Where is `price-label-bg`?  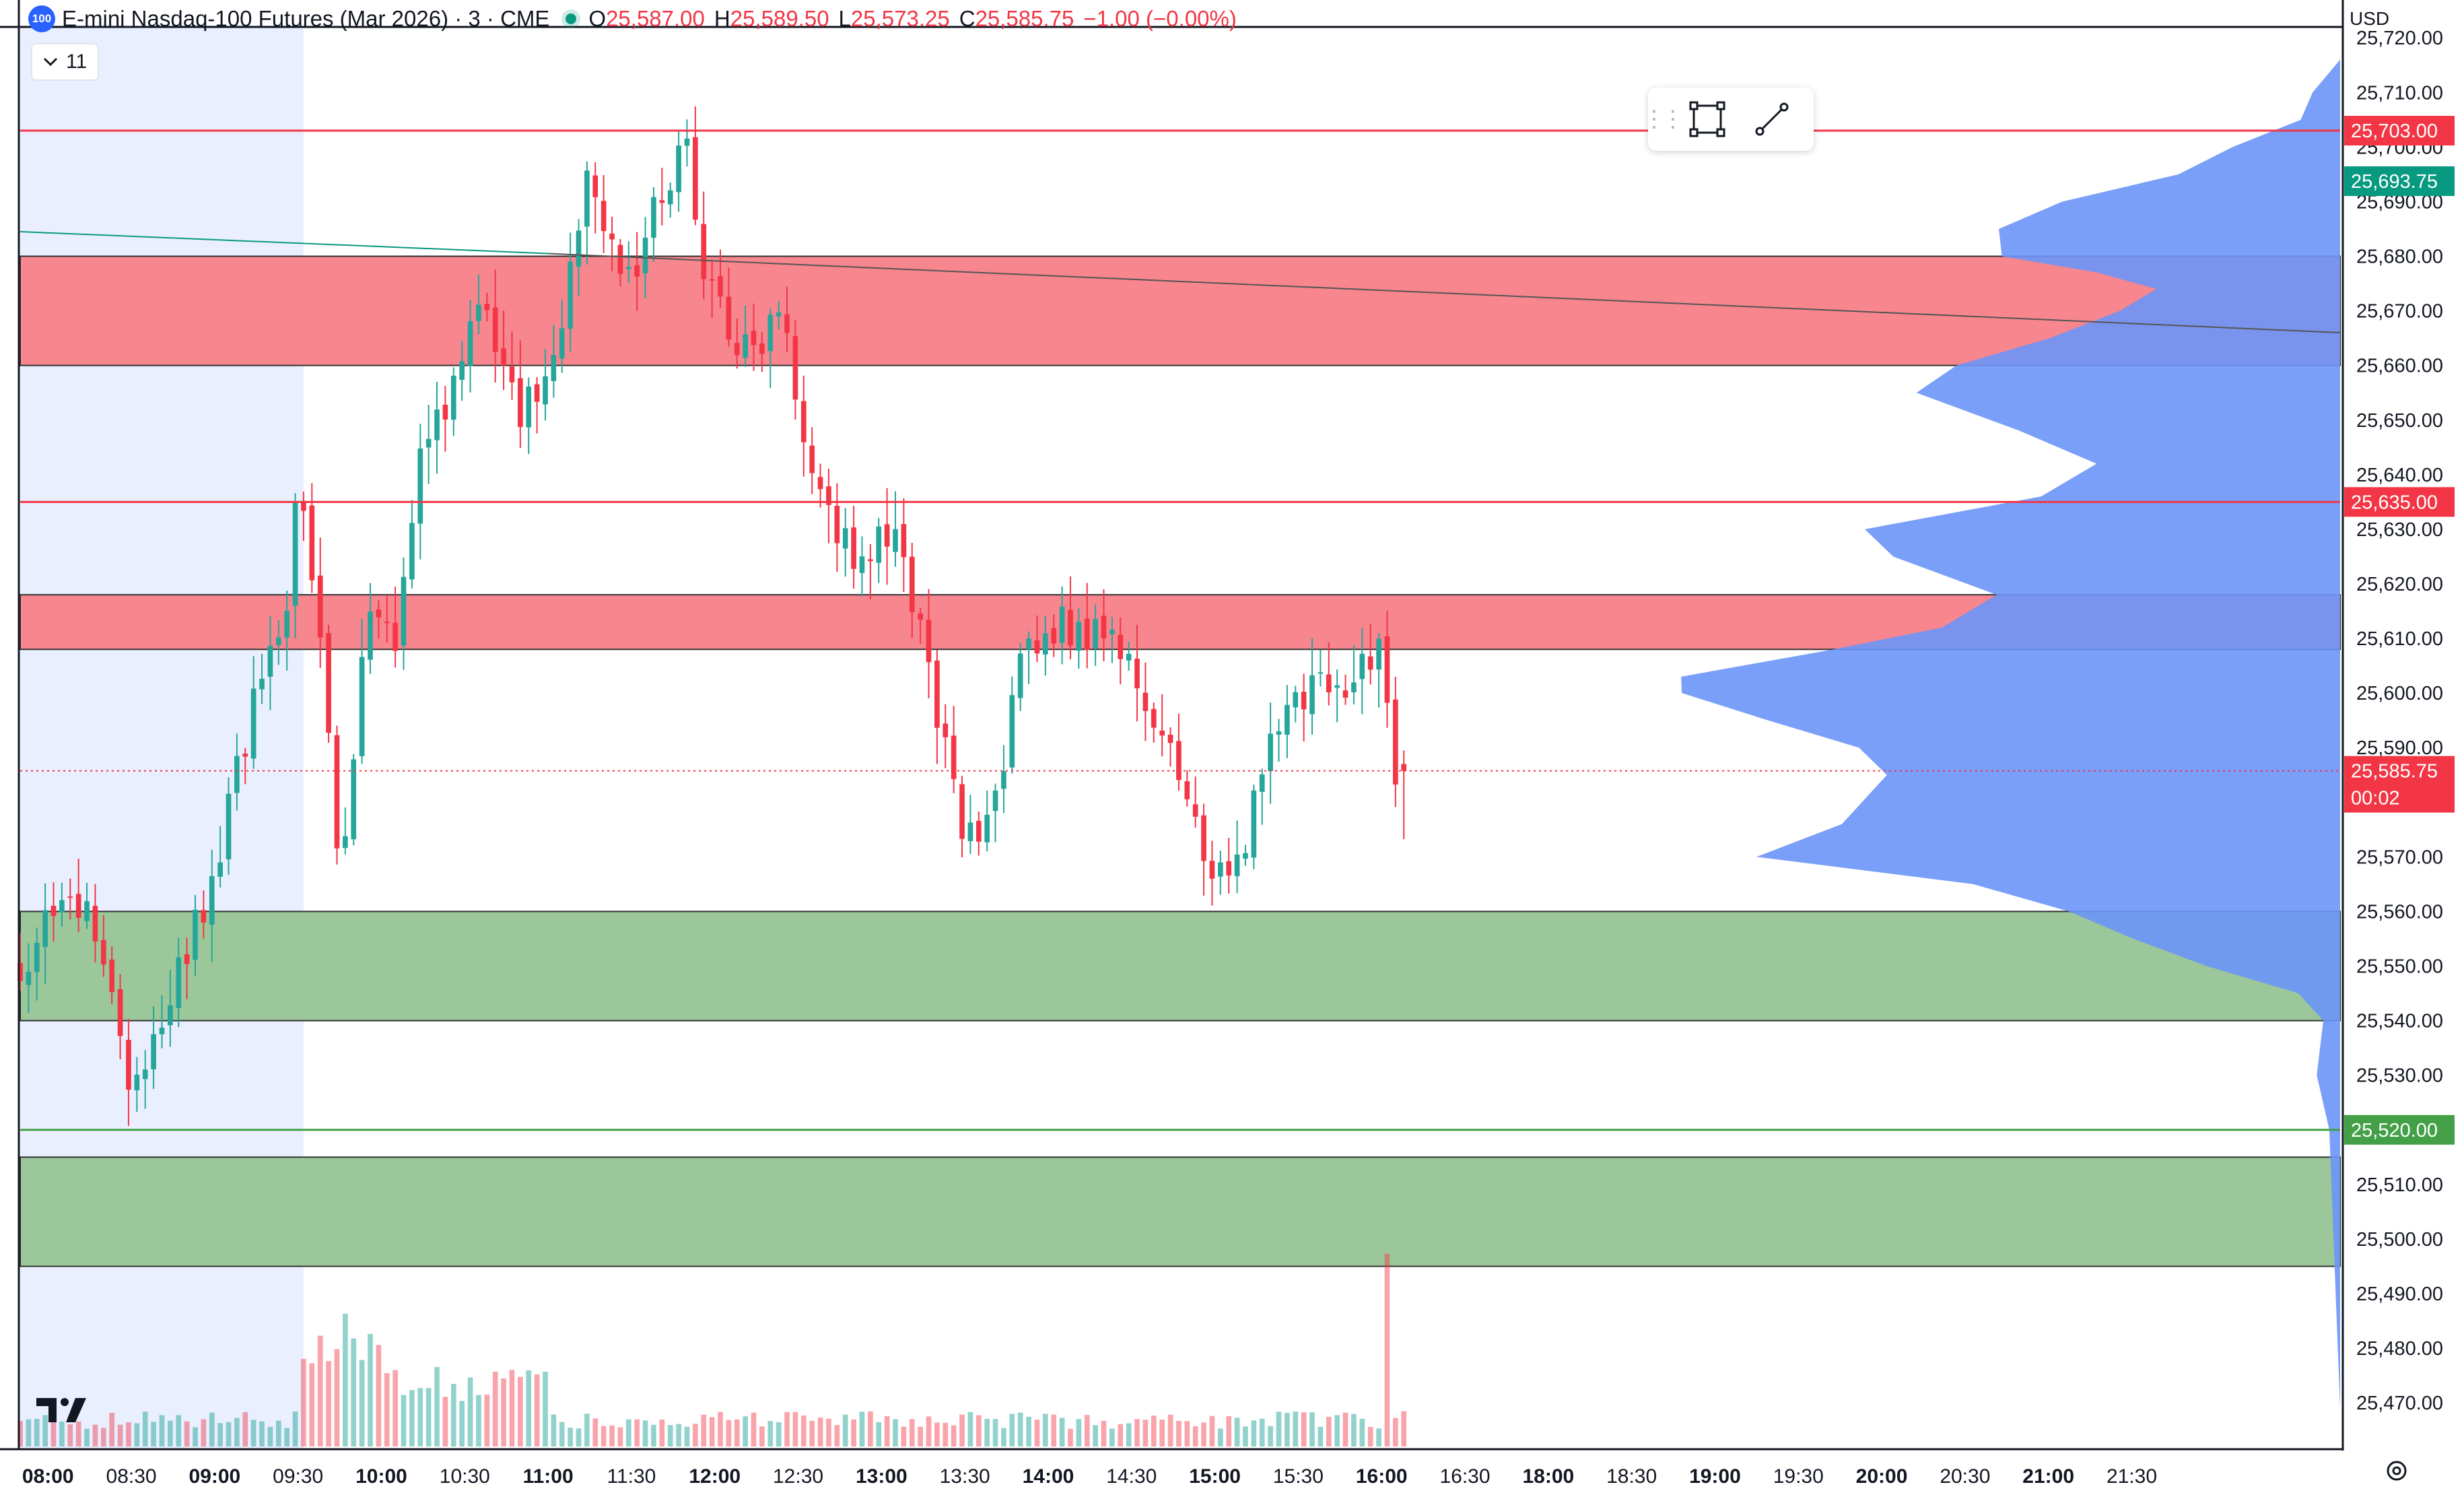
price-label-bg is located at coordinates (2399, 1130).